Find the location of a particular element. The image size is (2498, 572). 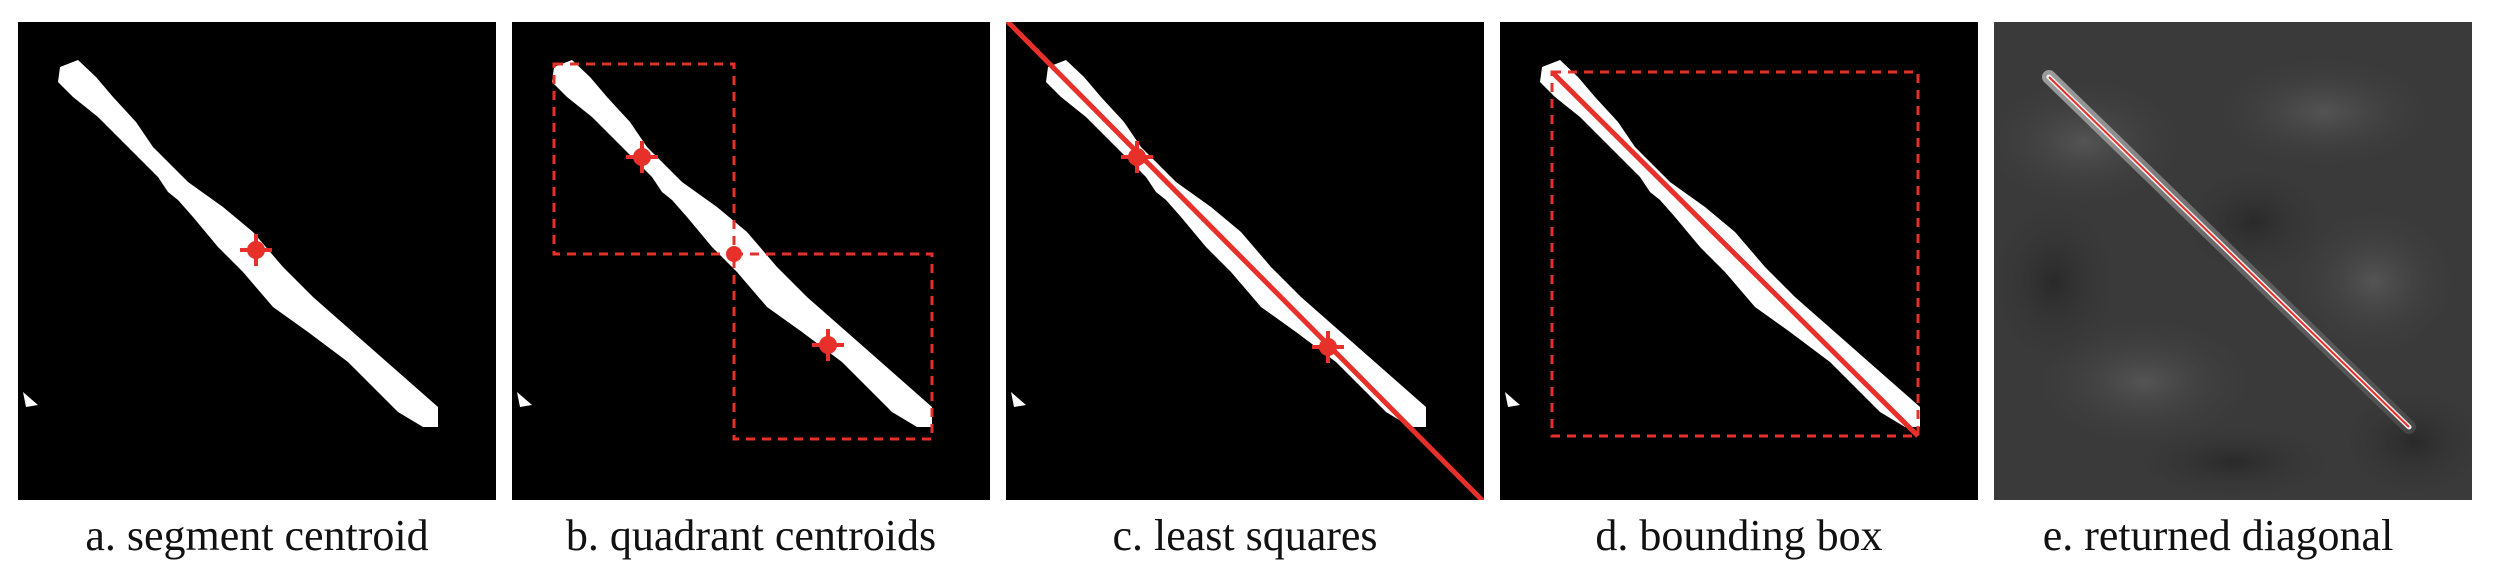

upper-centroid-marker is located at coordinates (642, 157).